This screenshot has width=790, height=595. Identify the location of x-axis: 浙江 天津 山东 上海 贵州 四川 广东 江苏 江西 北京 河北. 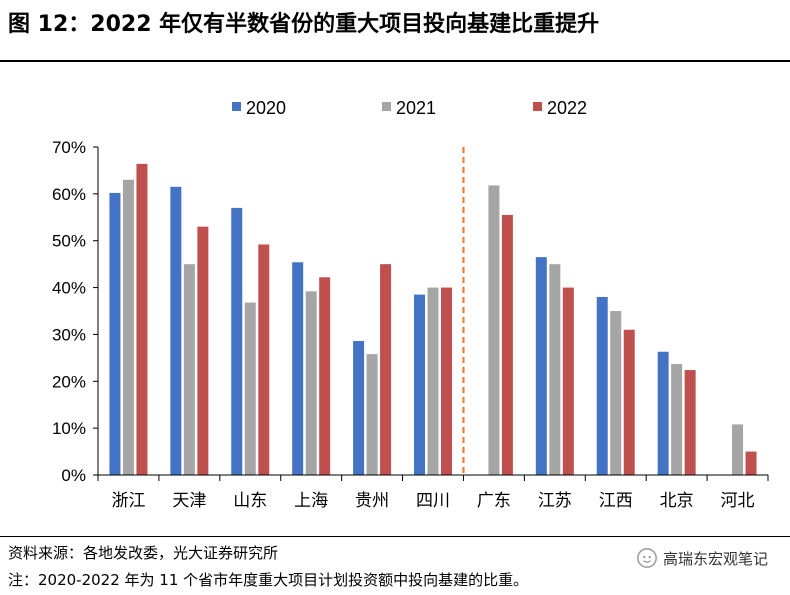
(433, 492).